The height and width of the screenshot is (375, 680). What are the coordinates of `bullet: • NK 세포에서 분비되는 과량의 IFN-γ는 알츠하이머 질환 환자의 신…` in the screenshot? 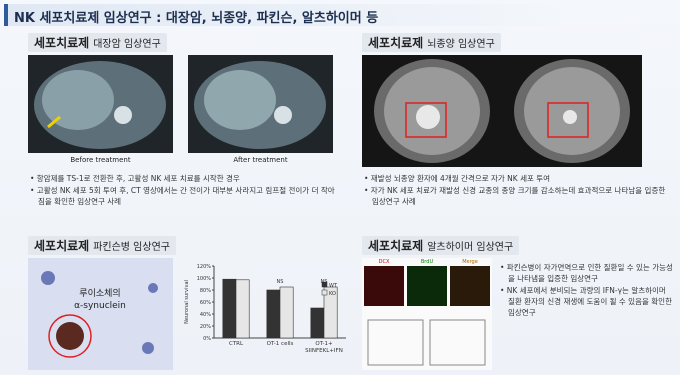 It's located at (586, 301).